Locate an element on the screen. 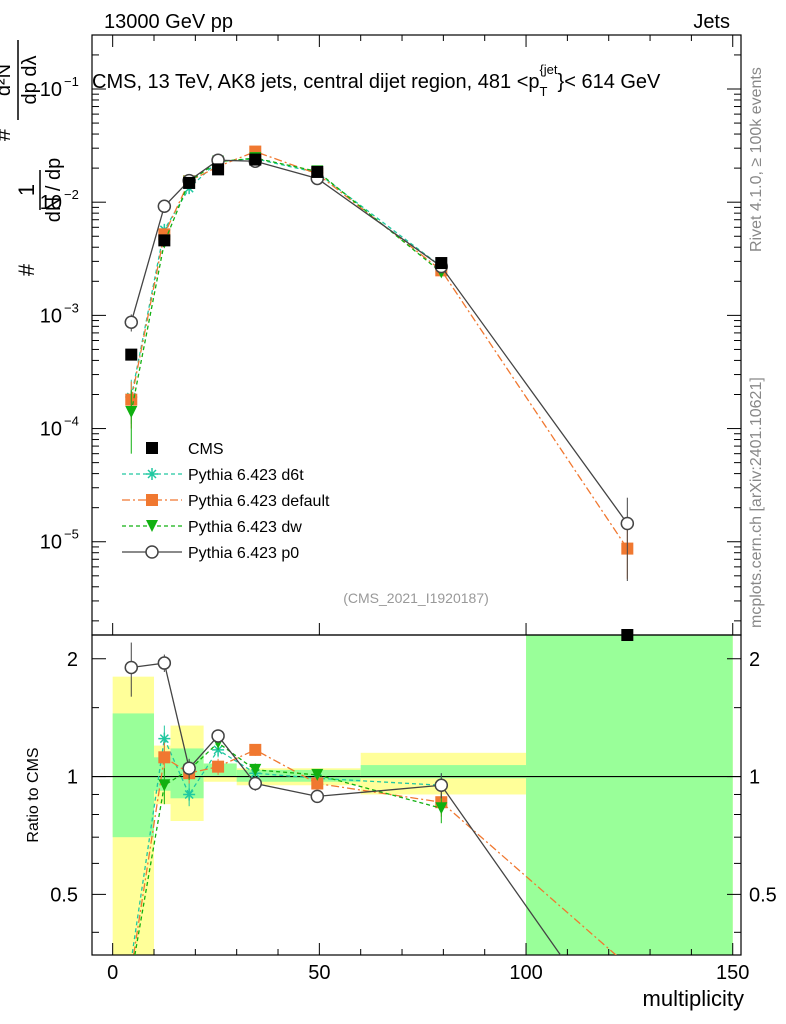 This screenshot has height=1024, width=786. y-top-tick-exp-1: −4 is located at coordinates (71, 421).